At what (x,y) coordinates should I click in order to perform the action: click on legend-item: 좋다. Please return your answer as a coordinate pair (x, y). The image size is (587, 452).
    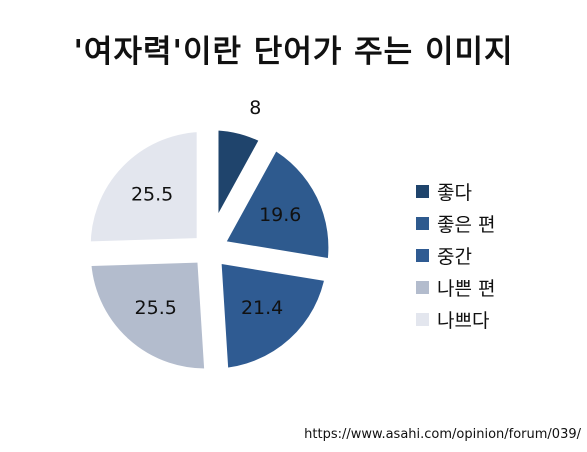
    Looking at the image, I should click on (455, 191).